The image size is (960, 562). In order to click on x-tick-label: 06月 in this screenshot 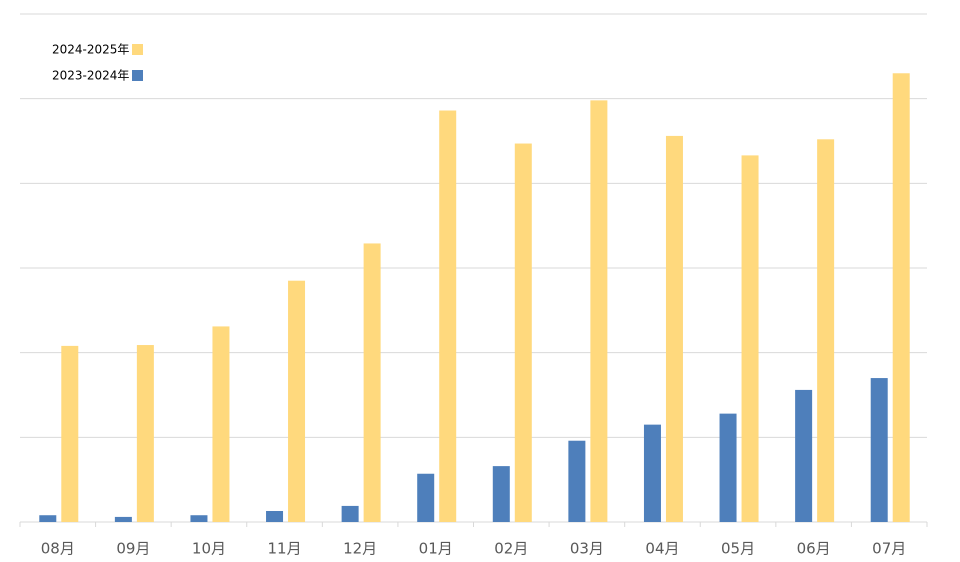, I will do `click(814, 549)`.